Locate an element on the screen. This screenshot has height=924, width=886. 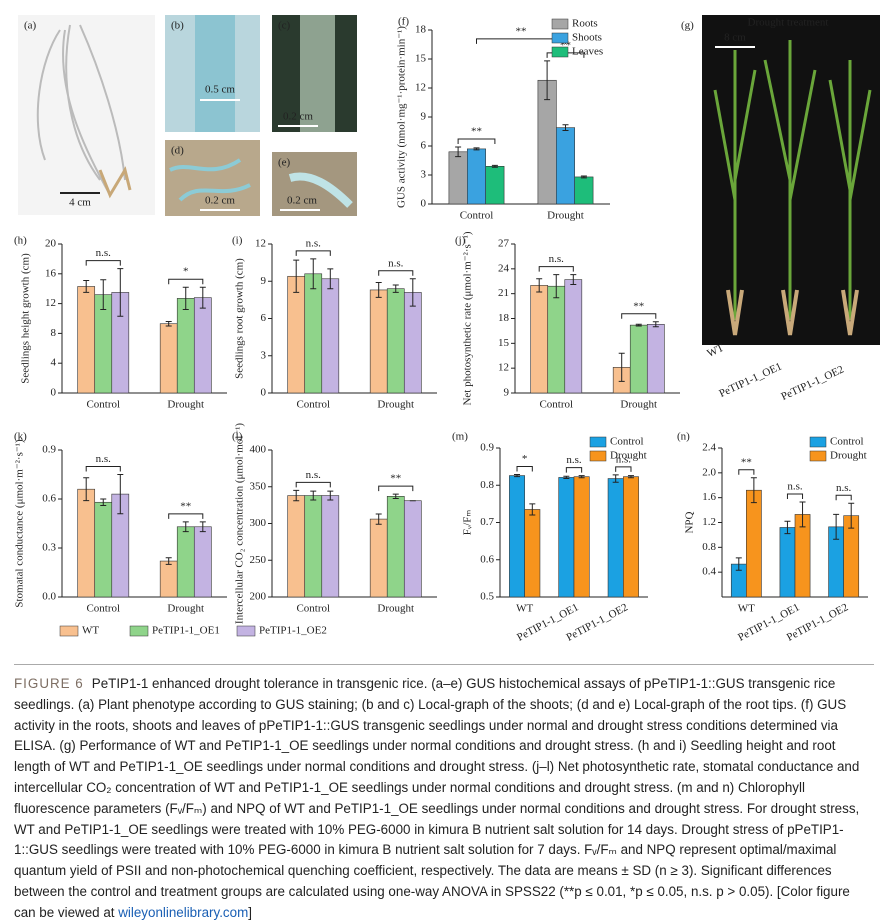
divider is located at coordinates (444, 664).